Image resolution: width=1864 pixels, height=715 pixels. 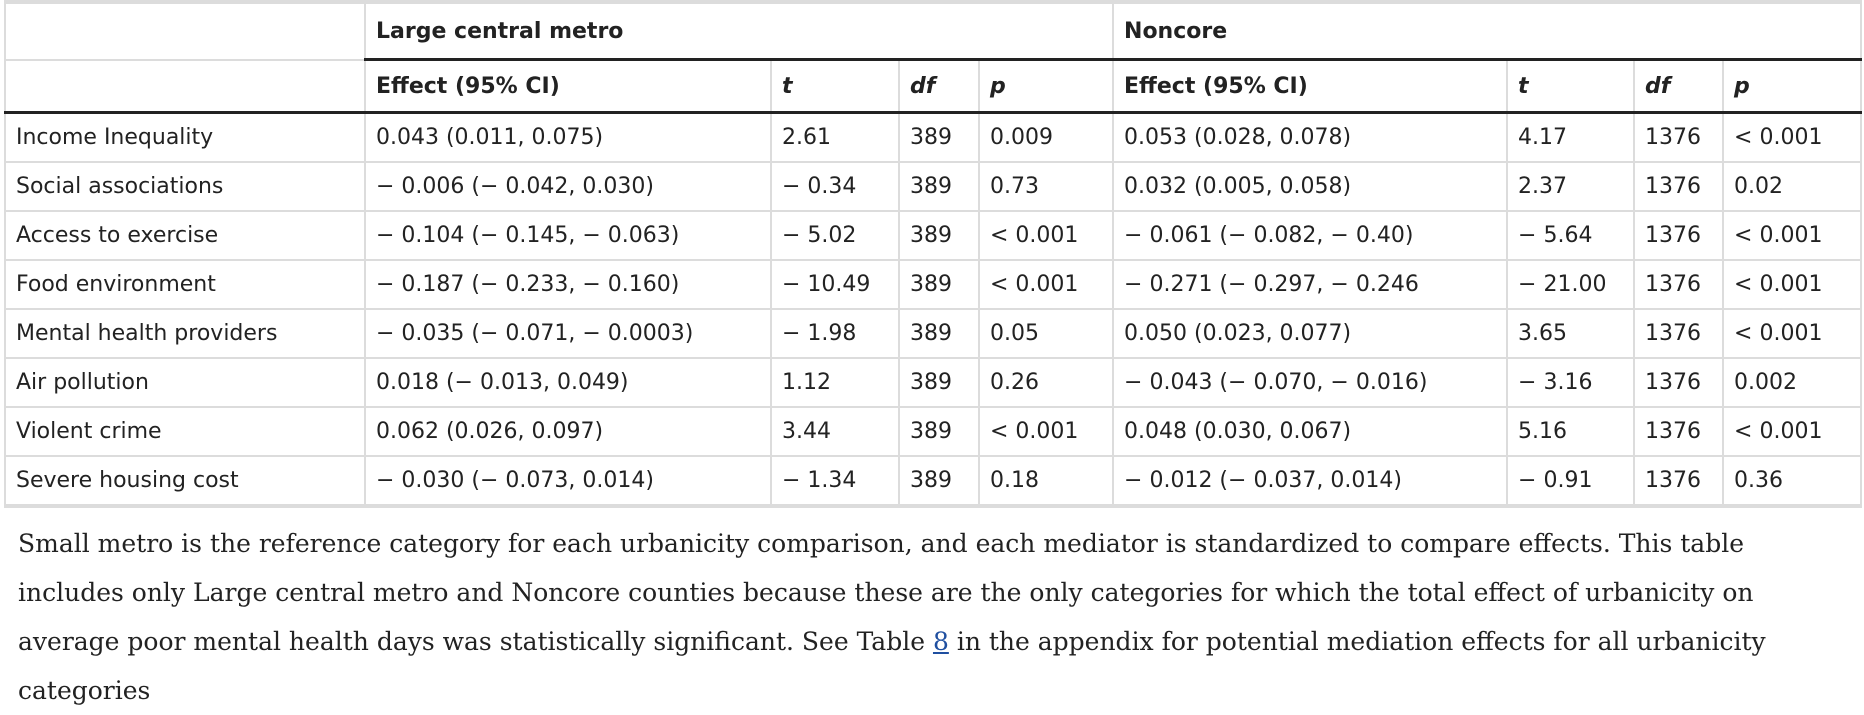 I want to click on row-label: Access to exercise, so click(x=185, y=235).